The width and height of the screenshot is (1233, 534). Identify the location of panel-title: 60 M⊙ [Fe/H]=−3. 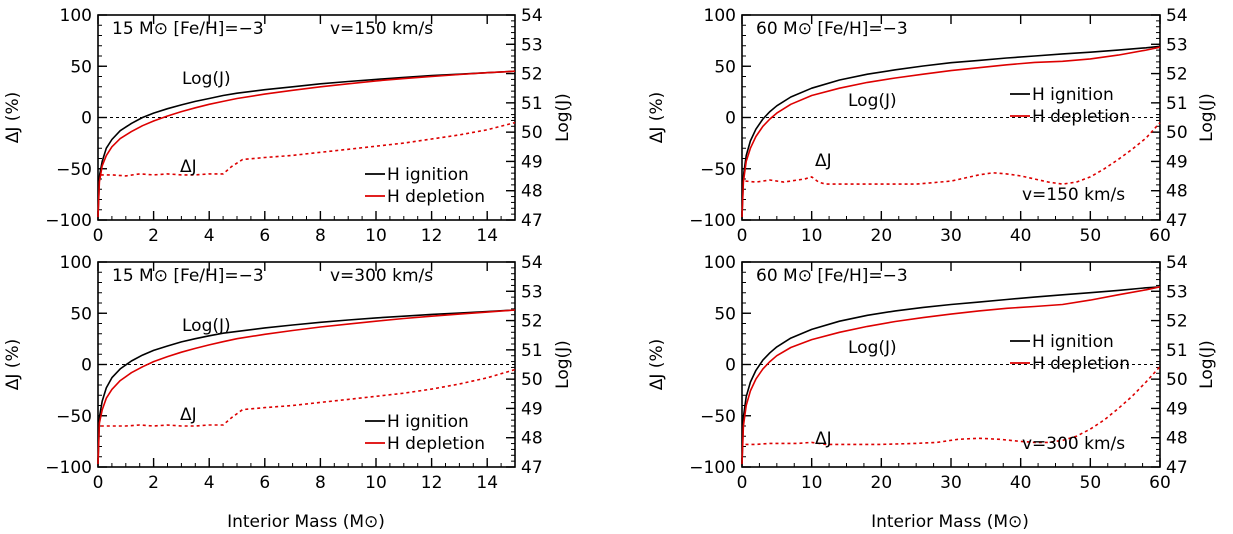
(832, 29).